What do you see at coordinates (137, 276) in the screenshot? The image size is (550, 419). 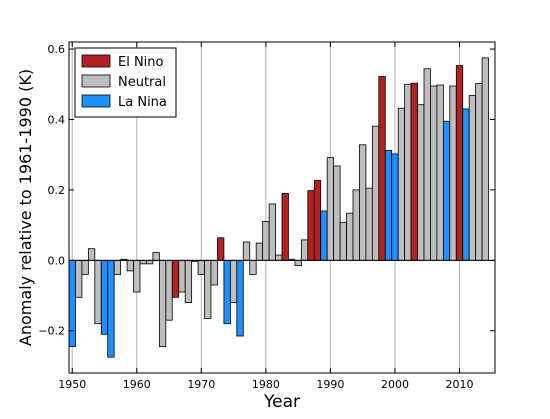 I see `bar-1960` at bounding box center [137, 276].